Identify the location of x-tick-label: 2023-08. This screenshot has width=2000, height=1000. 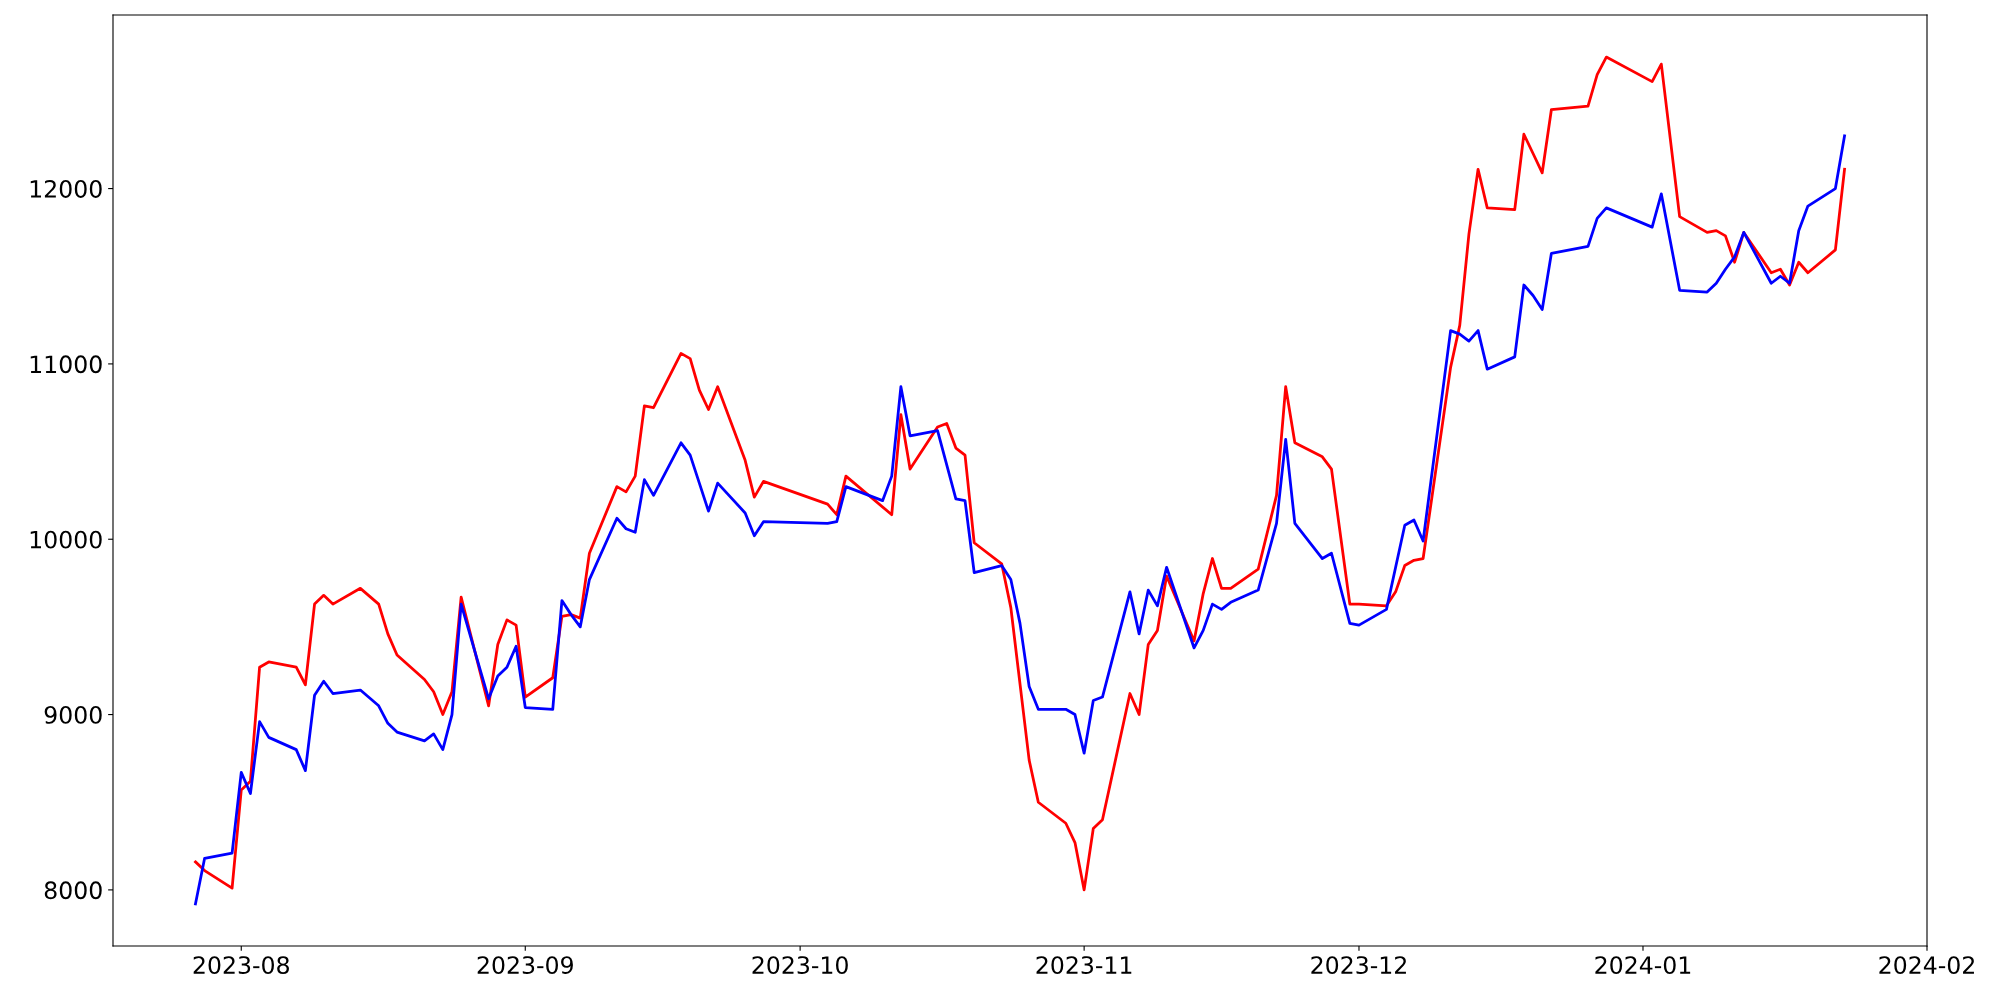
(241, 965).